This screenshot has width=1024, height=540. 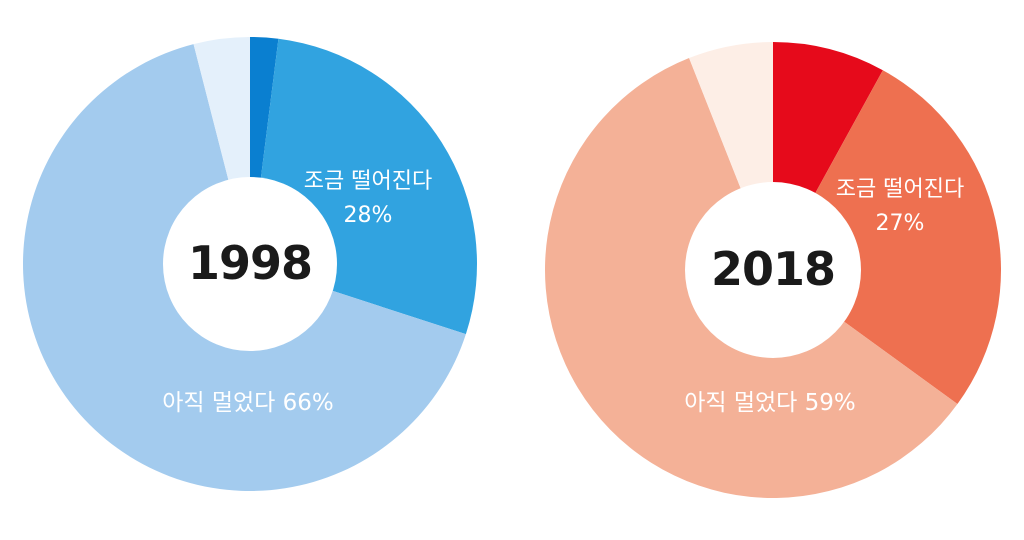 I want to click on slice-label: 아직 멀었다 66%, so click(x=248, y=403).